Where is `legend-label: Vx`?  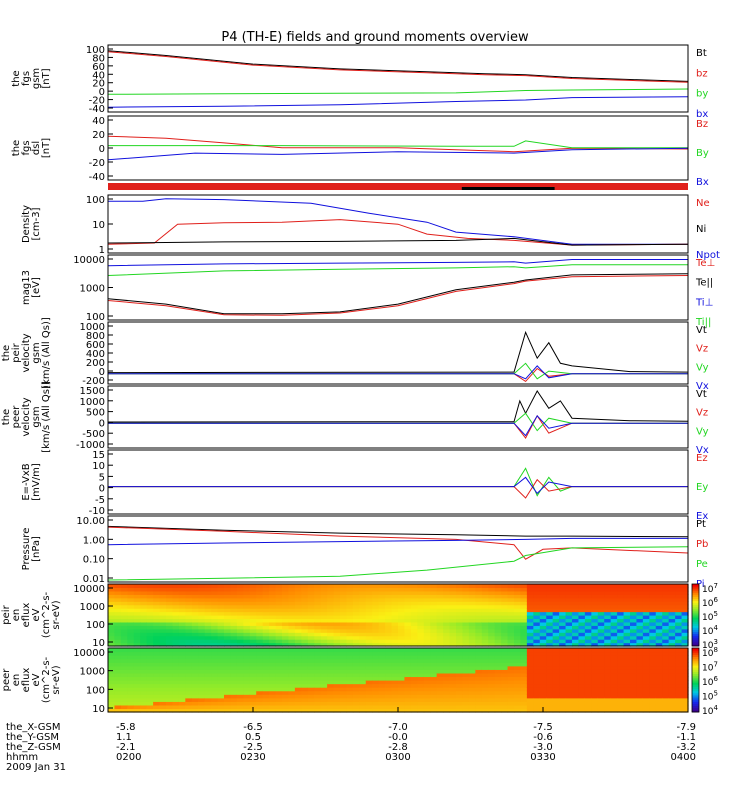 legend-label: Vx is located at coordinates (702, 450).